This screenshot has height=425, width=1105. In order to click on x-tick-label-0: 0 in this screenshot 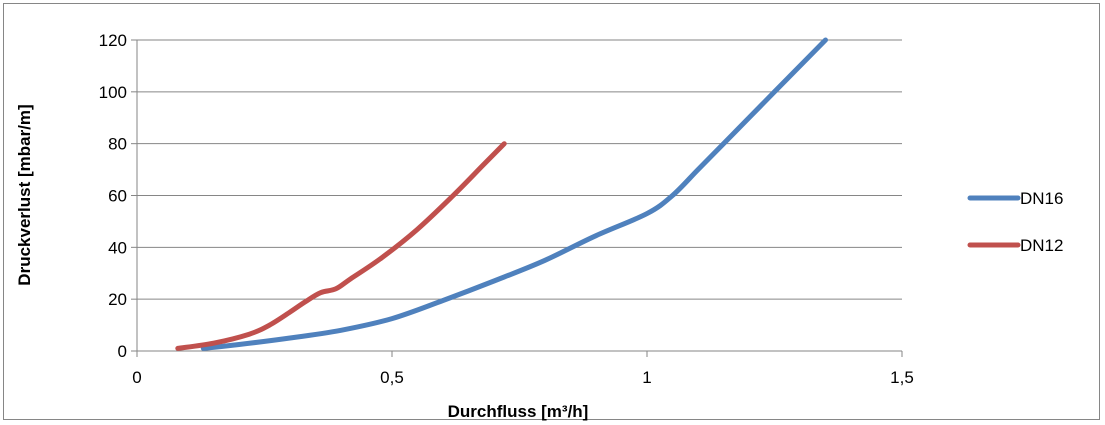, I will do `click(136, 377)`.